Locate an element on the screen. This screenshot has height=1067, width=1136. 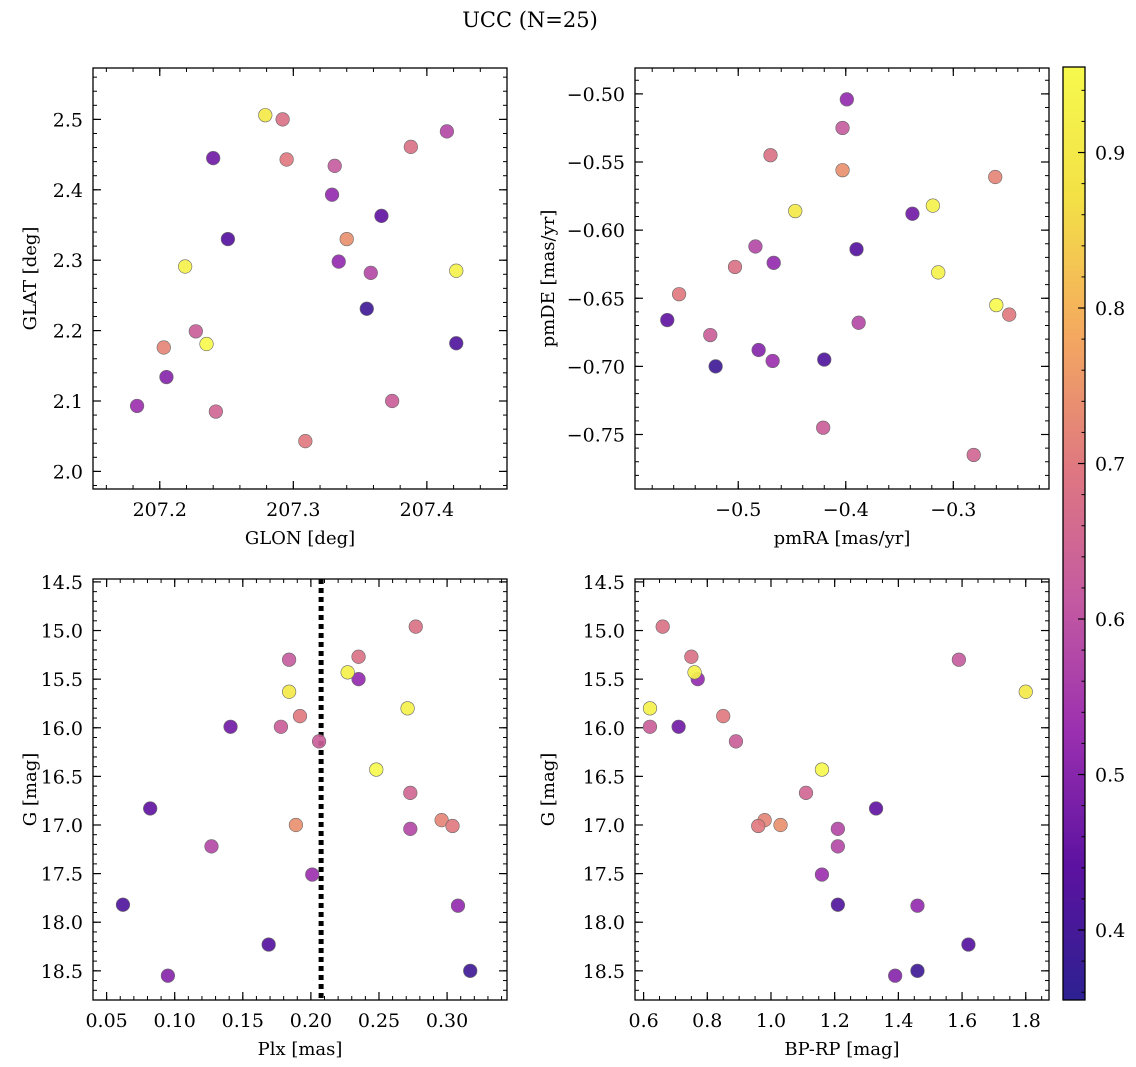
colorbar-gradient is located at coordinates (1074, 533).